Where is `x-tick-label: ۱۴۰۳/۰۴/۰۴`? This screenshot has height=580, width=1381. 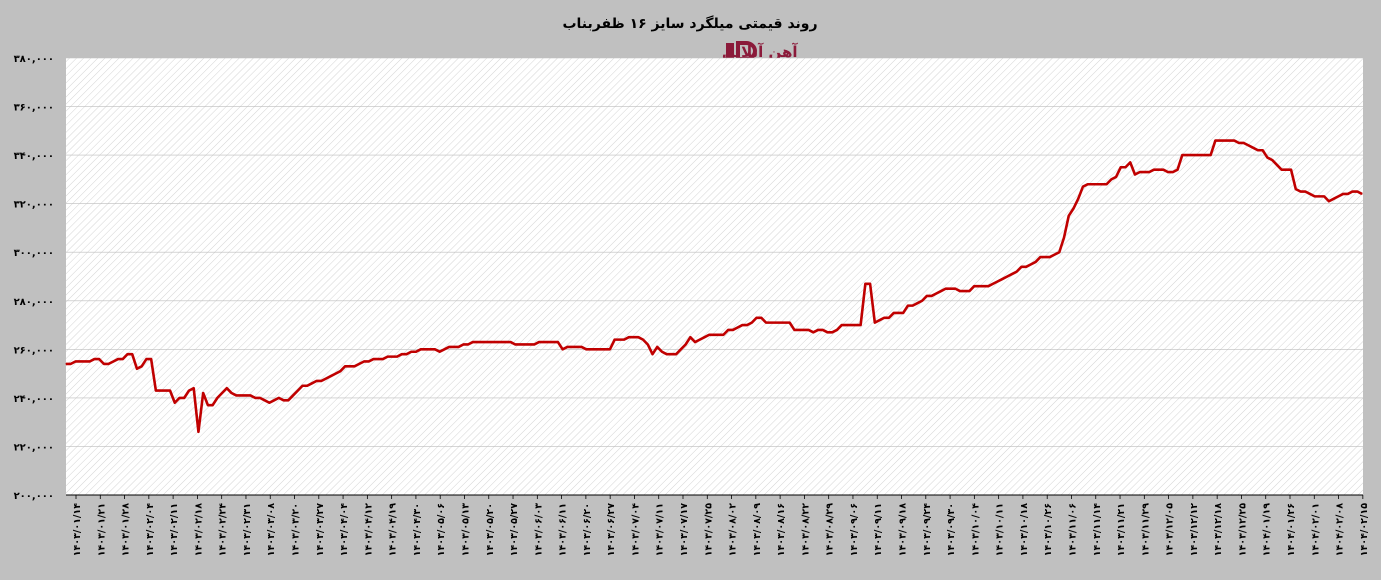 x-tick-label: ۱۴۰۳/۰۴/۰۴ is located at coordinates (344, 530).